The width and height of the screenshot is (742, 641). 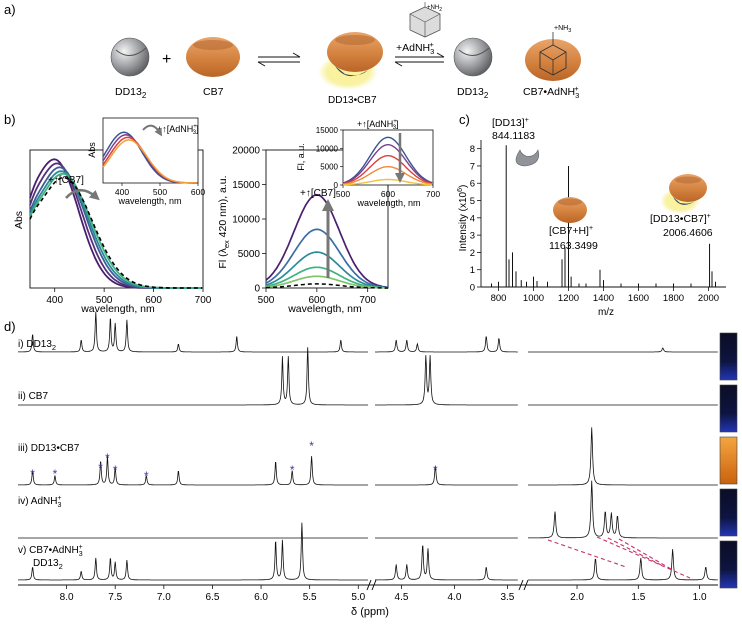 I want to click on nmr-row-label-2: ii) CB7, so click(x=33, y=396).